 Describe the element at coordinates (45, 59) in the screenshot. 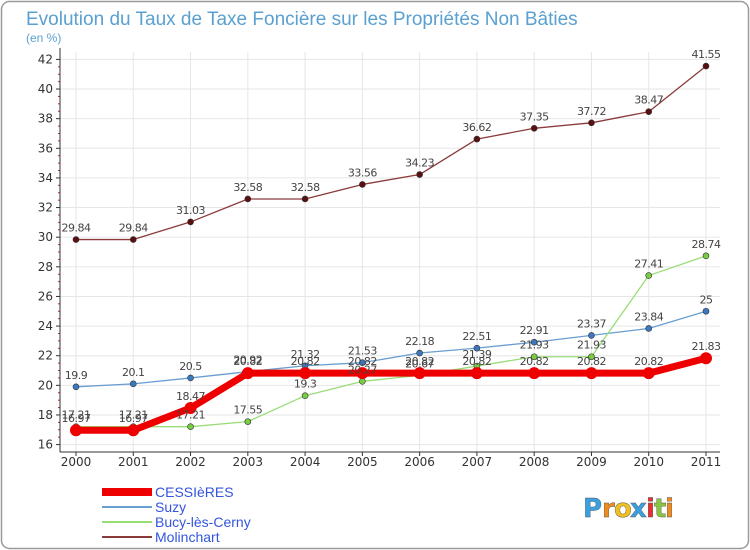

I see `y-tick-label: 42` at that location.